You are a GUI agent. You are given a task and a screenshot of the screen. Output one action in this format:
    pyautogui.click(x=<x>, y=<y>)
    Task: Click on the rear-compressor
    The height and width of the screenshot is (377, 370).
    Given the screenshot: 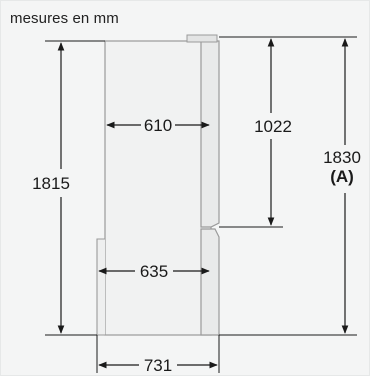 What is the action you would take?
    pyautogui.click(x=100, y=287)
    